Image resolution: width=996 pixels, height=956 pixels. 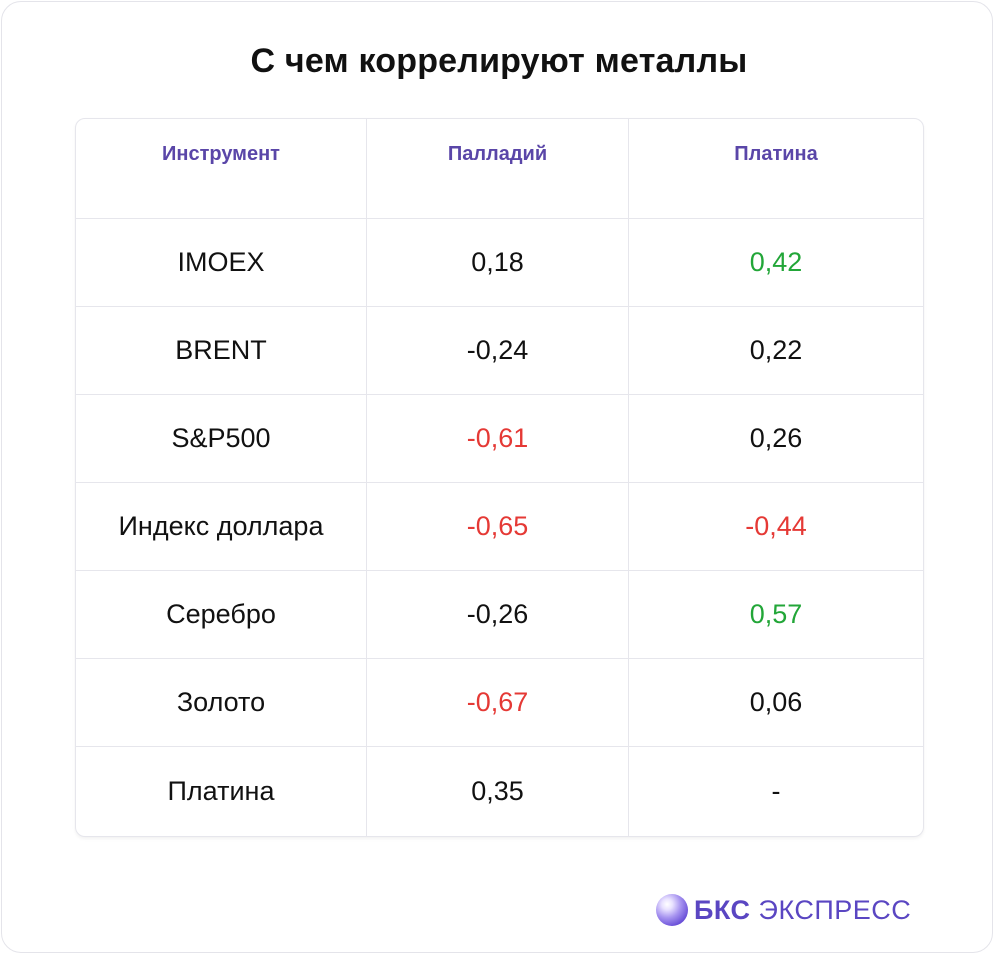 I want to click on table-header-row: Инструмент Палладий Платина, so click(x=499, y=169).